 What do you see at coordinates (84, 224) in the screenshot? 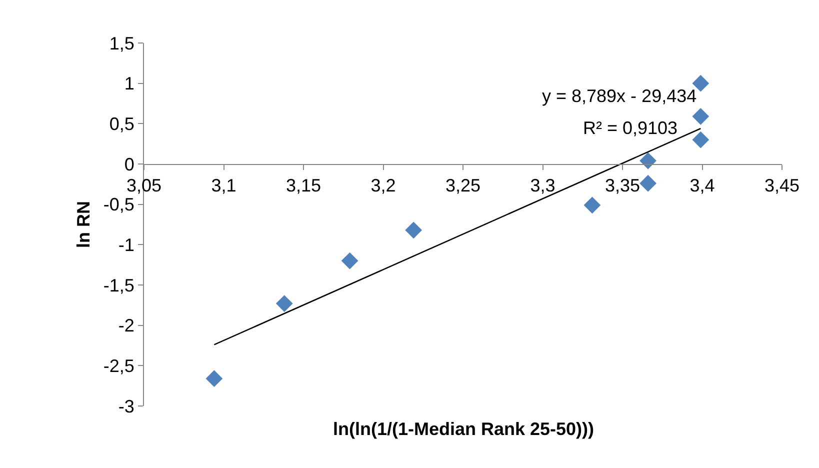
I see `y-axis-title: ln RN` at bounding box center [84, 224].